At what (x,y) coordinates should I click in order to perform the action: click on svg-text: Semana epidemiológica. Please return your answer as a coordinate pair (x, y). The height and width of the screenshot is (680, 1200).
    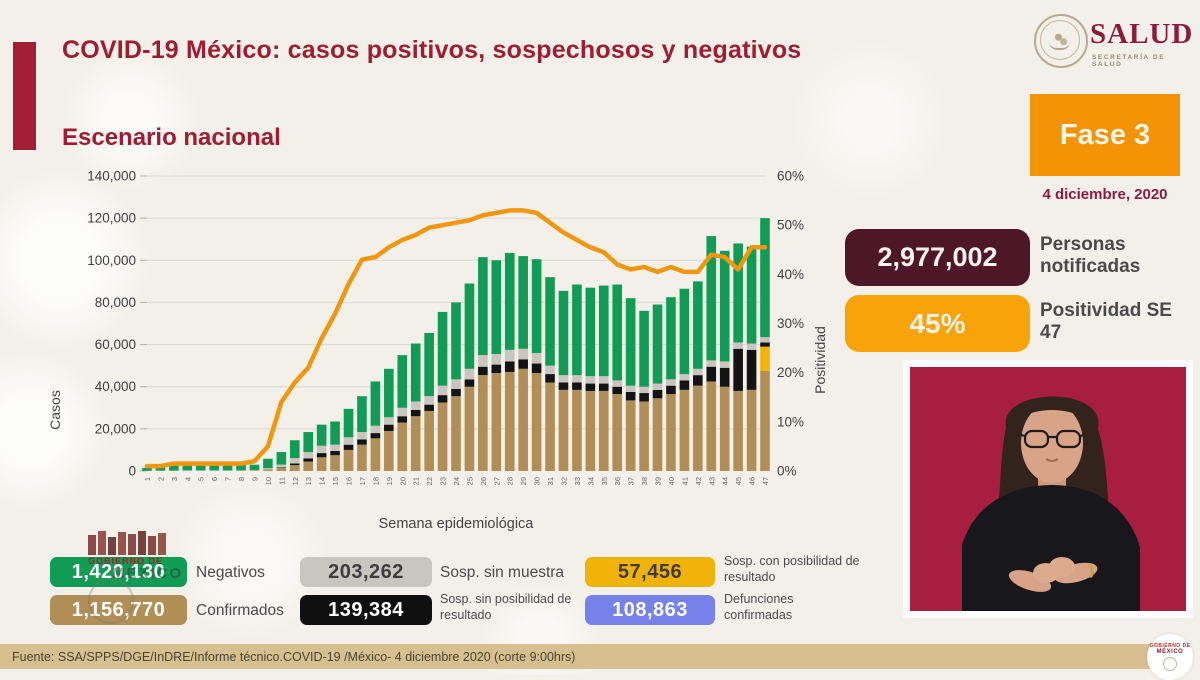
    Looking at the image, I should click on (457, 524).